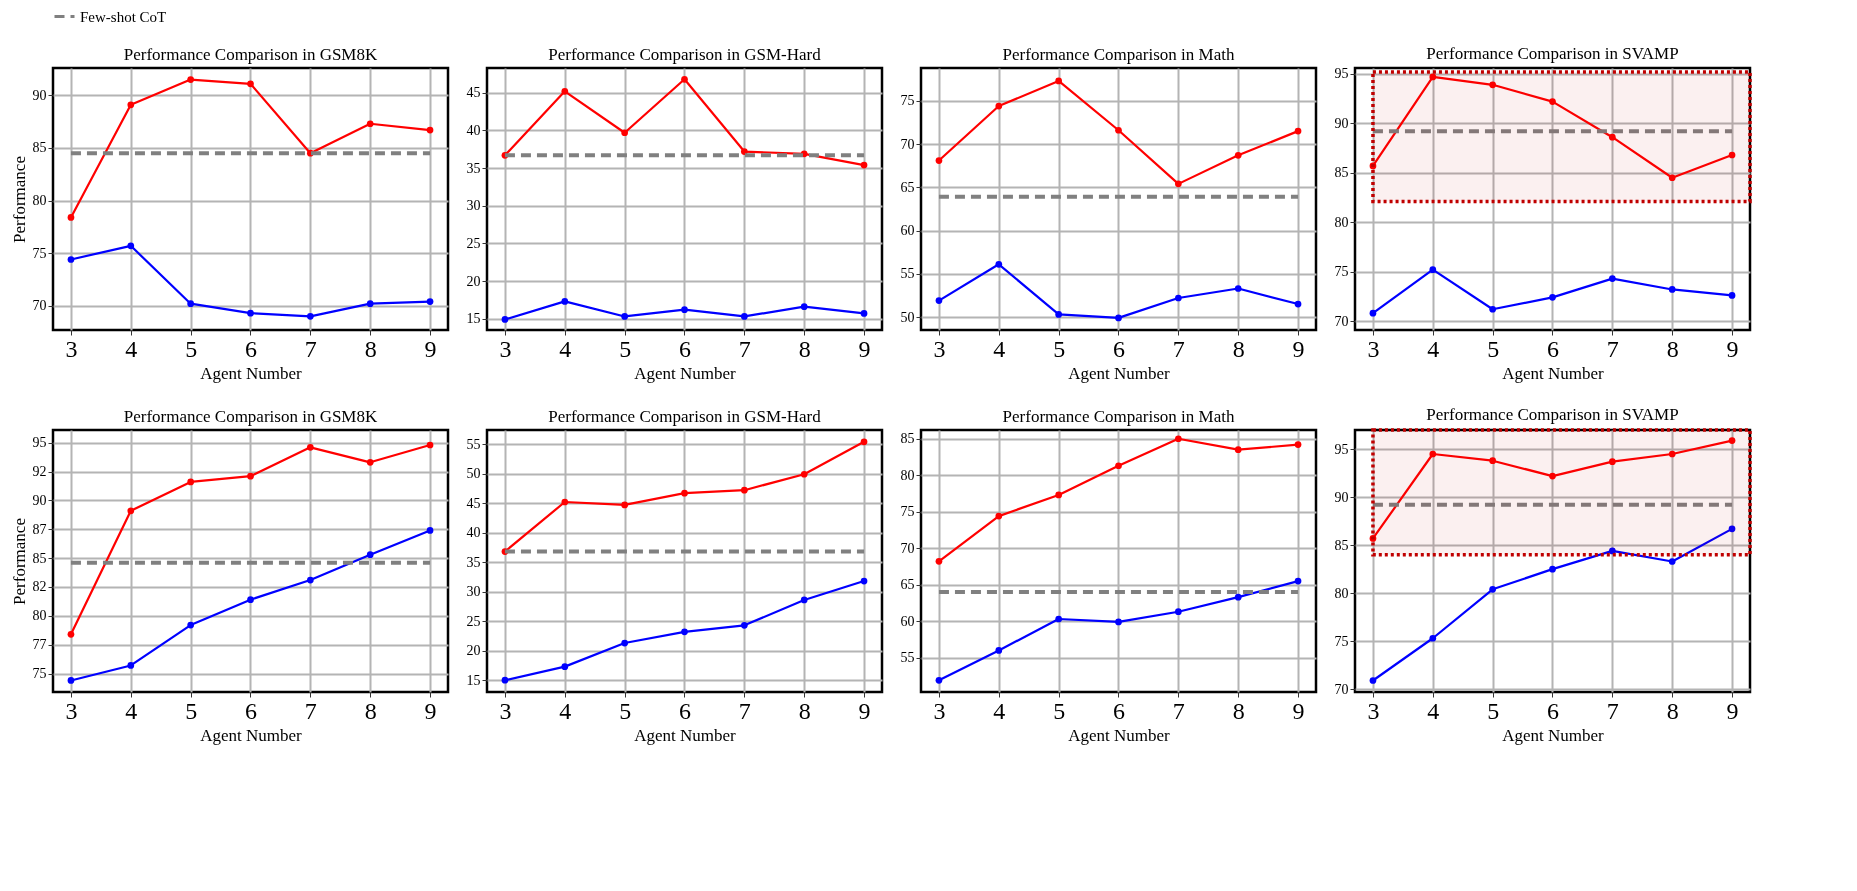 This screenshot has height=891, width=1857. Describe the element at coordinates (473, 651) in the screenshot. I see `y-tick-label: 20` at that location.